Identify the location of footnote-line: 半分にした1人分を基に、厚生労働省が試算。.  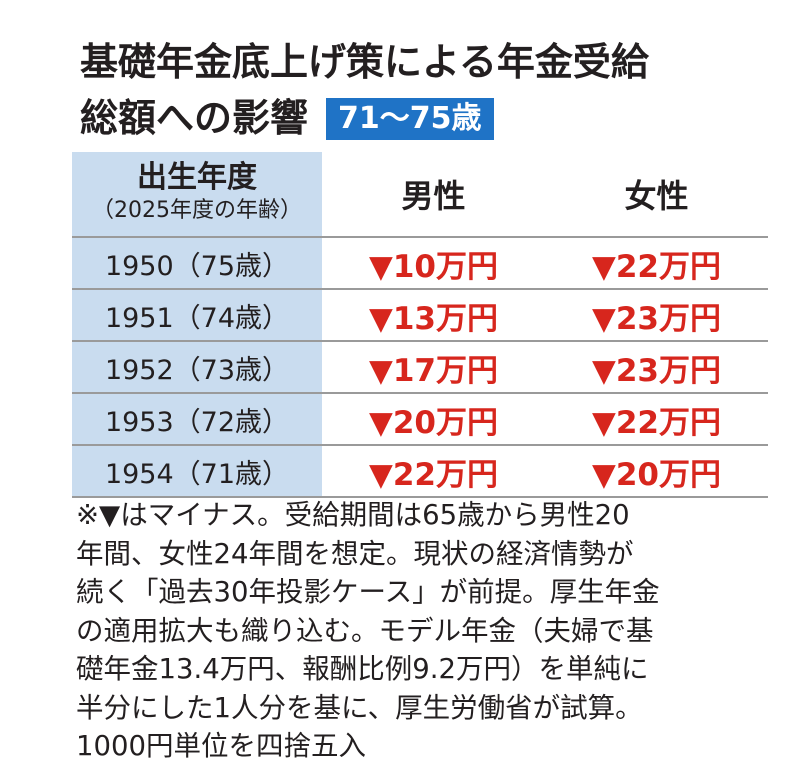
(359, 707).